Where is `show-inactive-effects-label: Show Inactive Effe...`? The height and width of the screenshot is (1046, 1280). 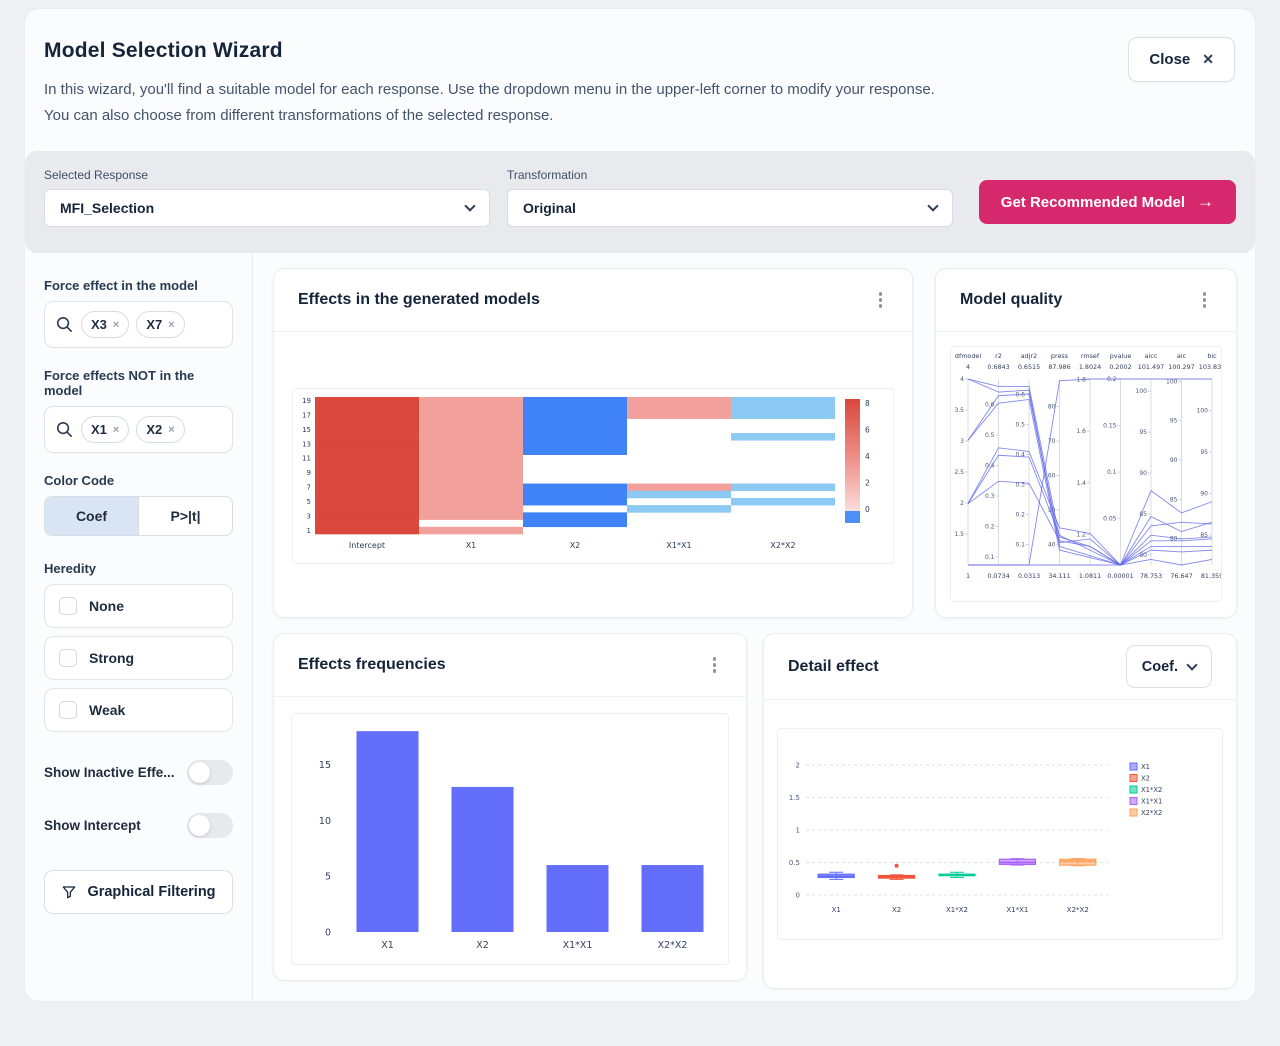
show-inactive-effects-label: Show Inactive Effe... is located at coordinates (109, 772).